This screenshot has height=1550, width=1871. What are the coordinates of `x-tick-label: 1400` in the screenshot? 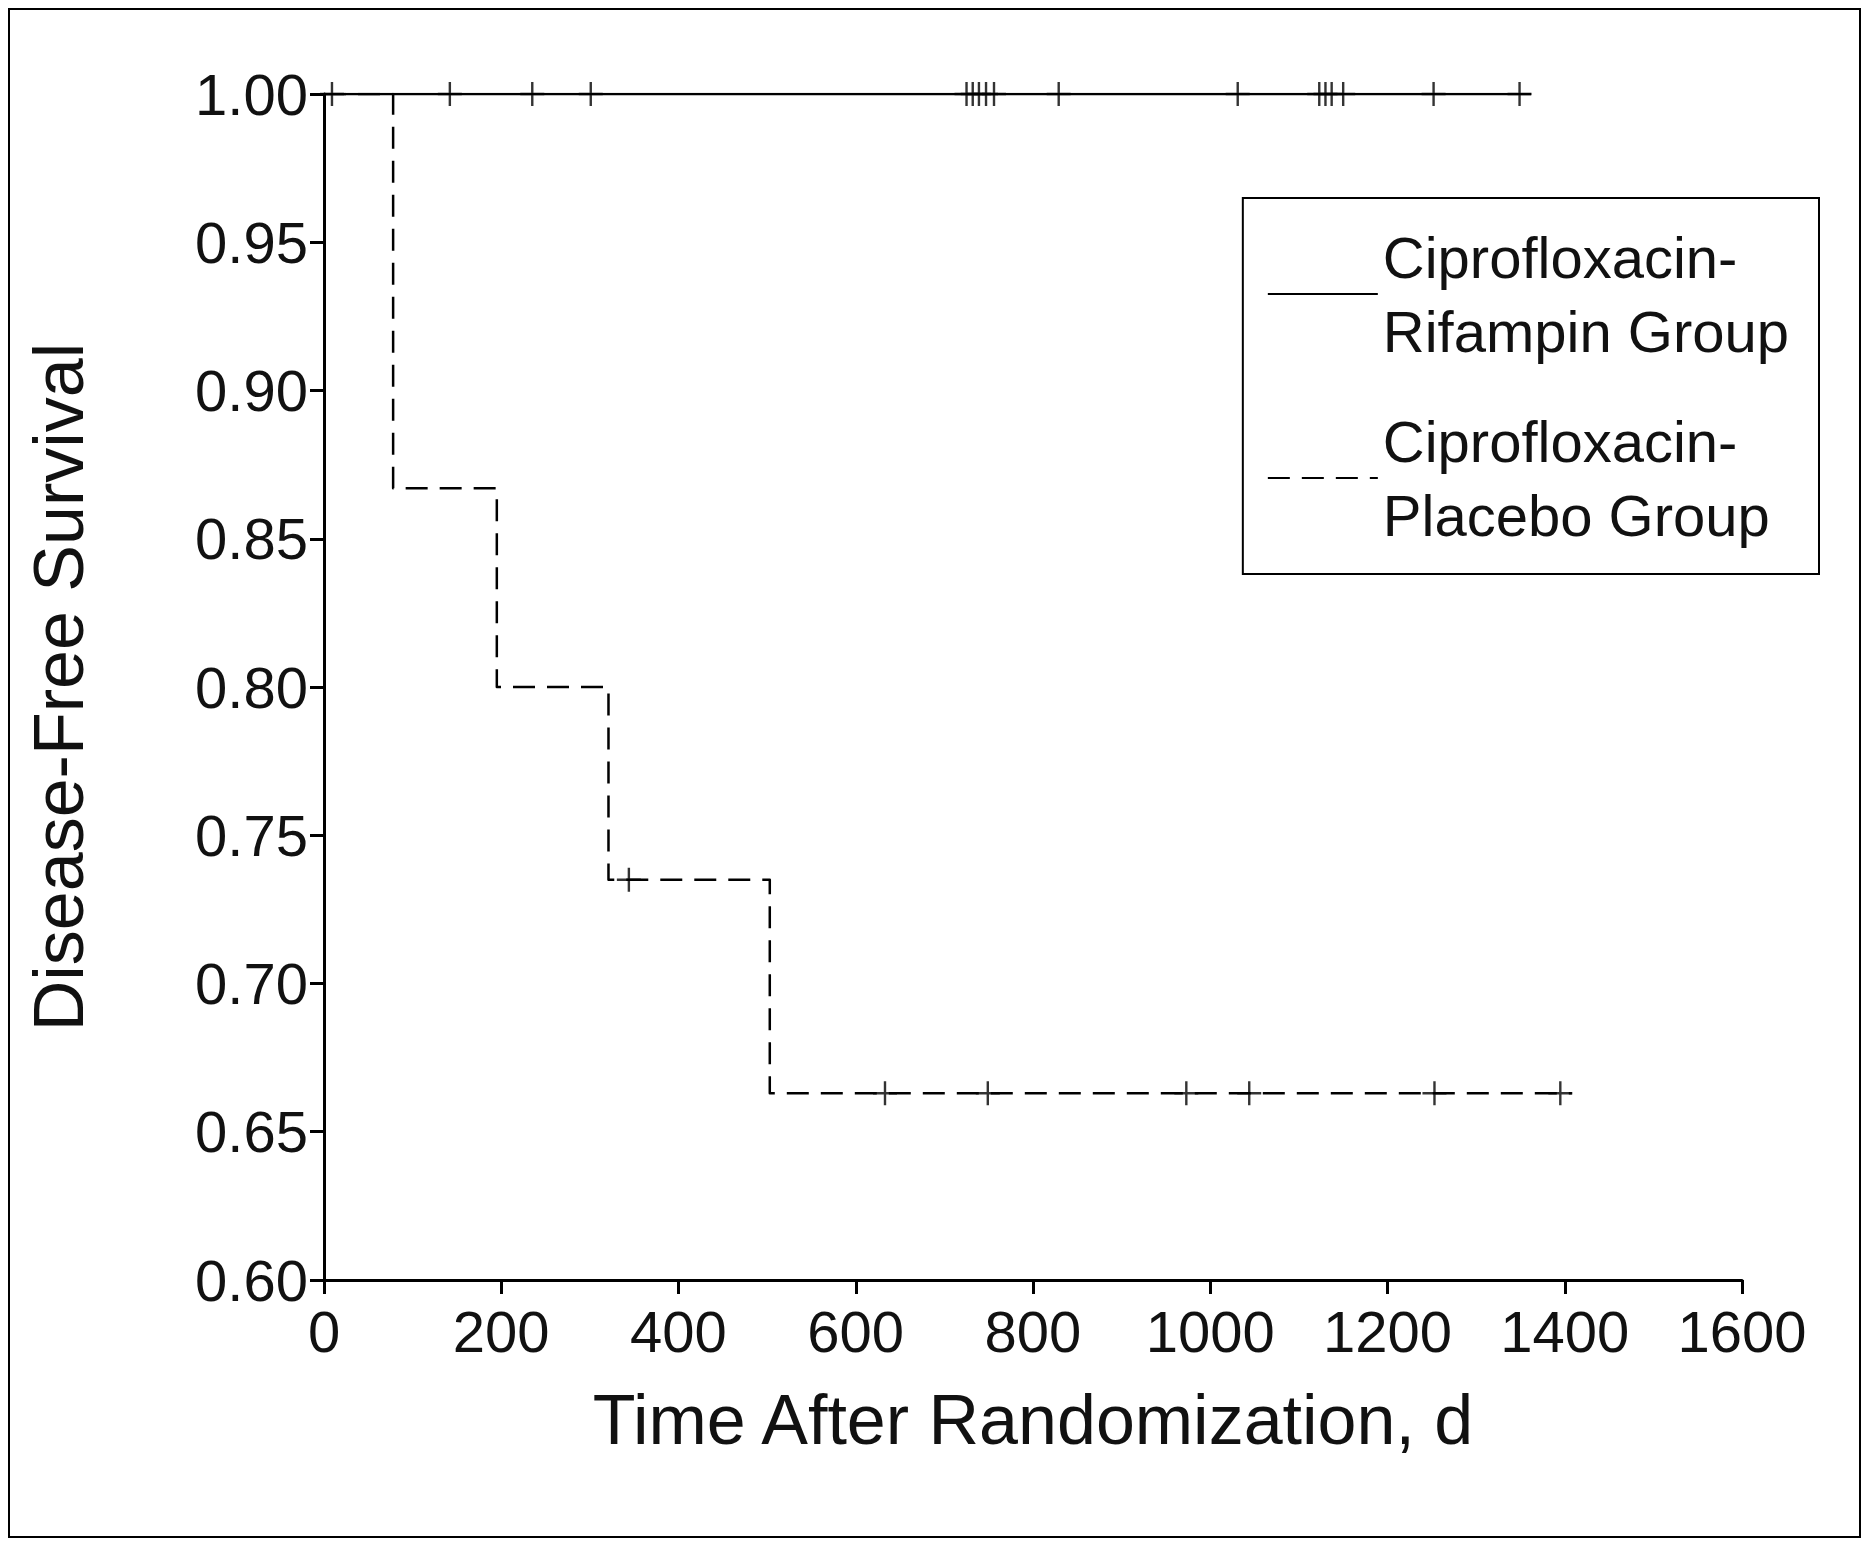 It's located at (1565, 1331).